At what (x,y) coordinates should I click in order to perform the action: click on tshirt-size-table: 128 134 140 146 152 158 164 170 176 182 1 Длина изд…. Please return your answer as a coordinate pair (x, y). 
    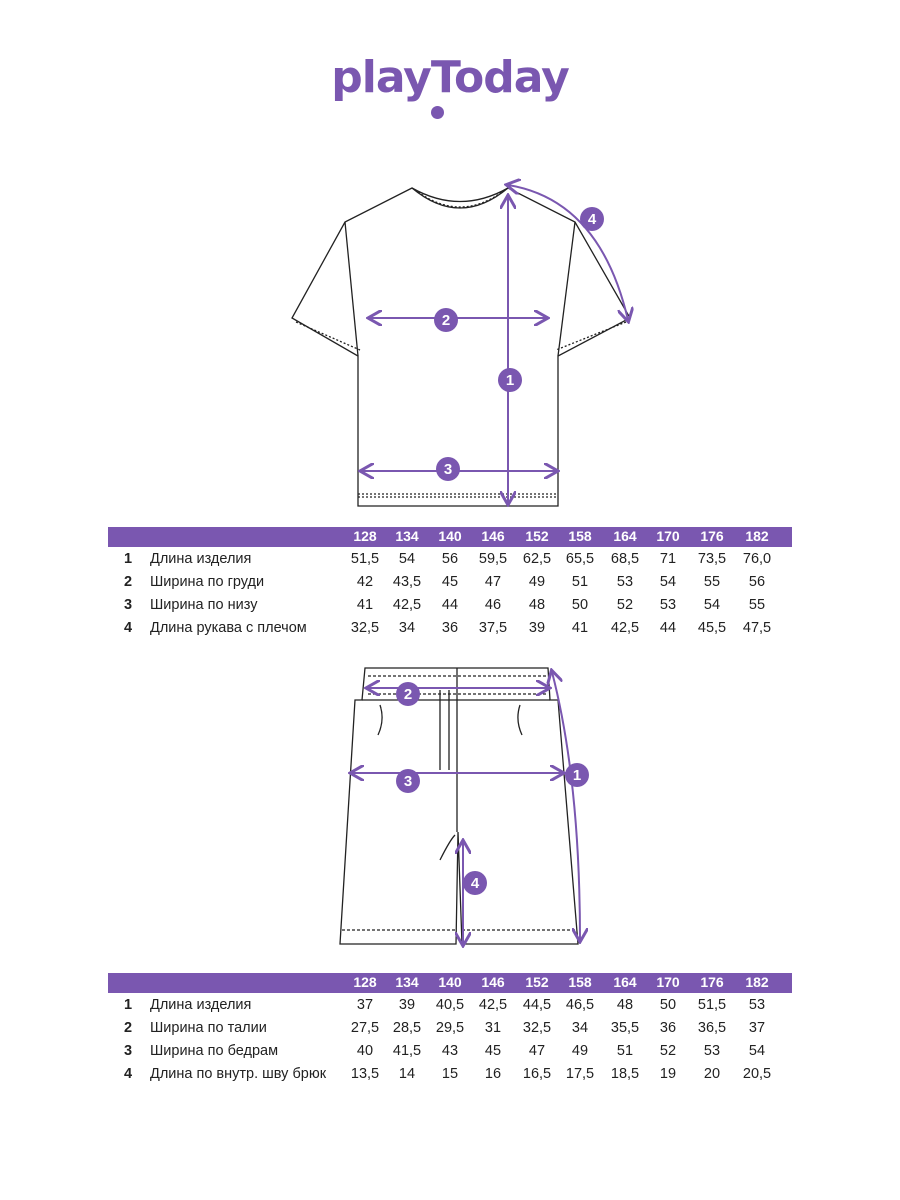
    Looking at the image, I should click on (450, 583).